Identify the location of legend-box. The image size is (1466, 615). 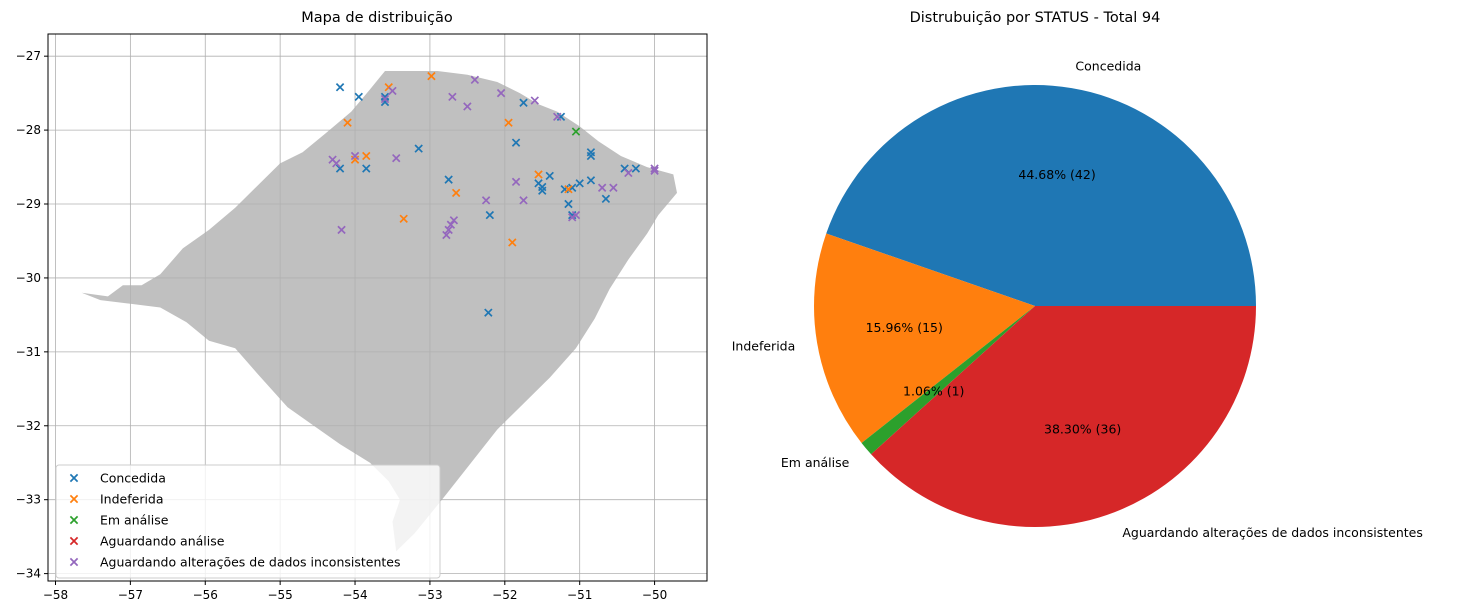
(248, 521).